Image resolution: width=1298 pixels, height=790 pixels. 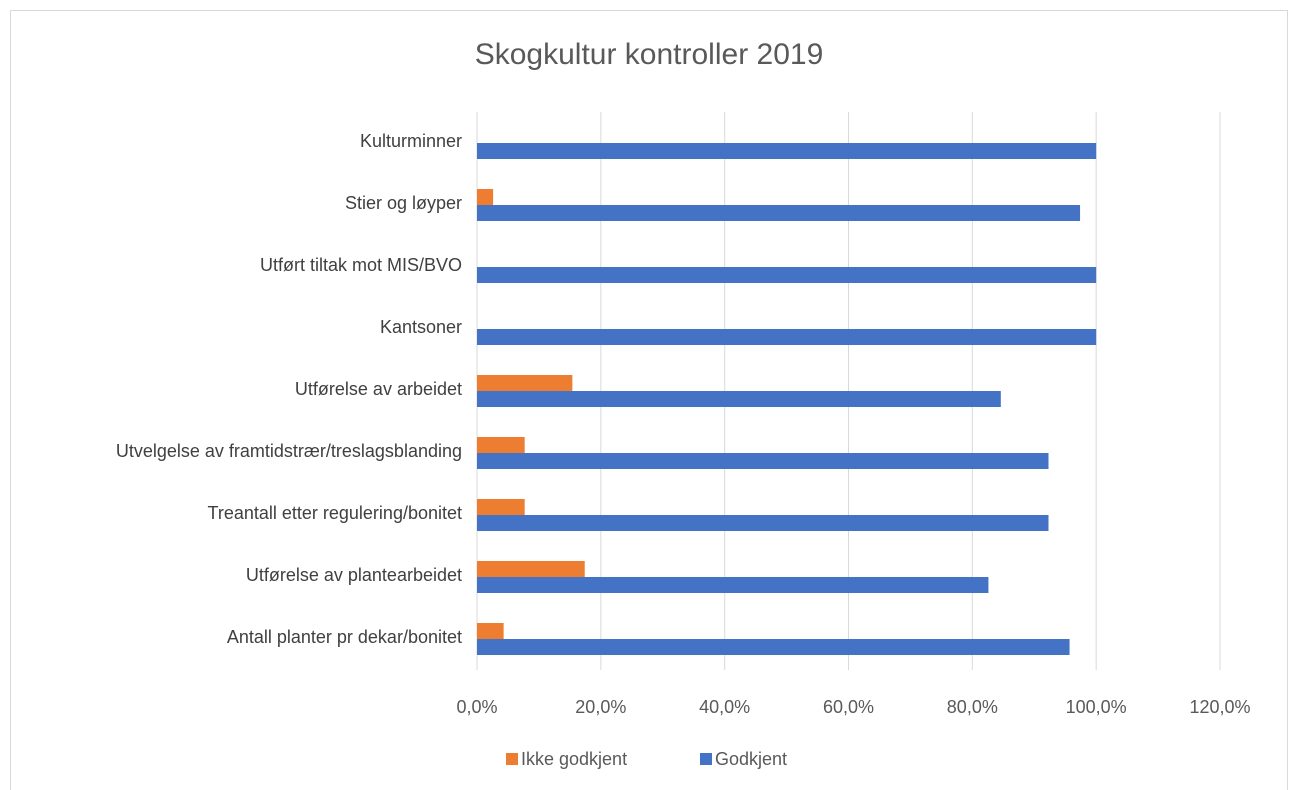 I want to click on x-tick-label: 60,0%, so click(x=848, y=707).